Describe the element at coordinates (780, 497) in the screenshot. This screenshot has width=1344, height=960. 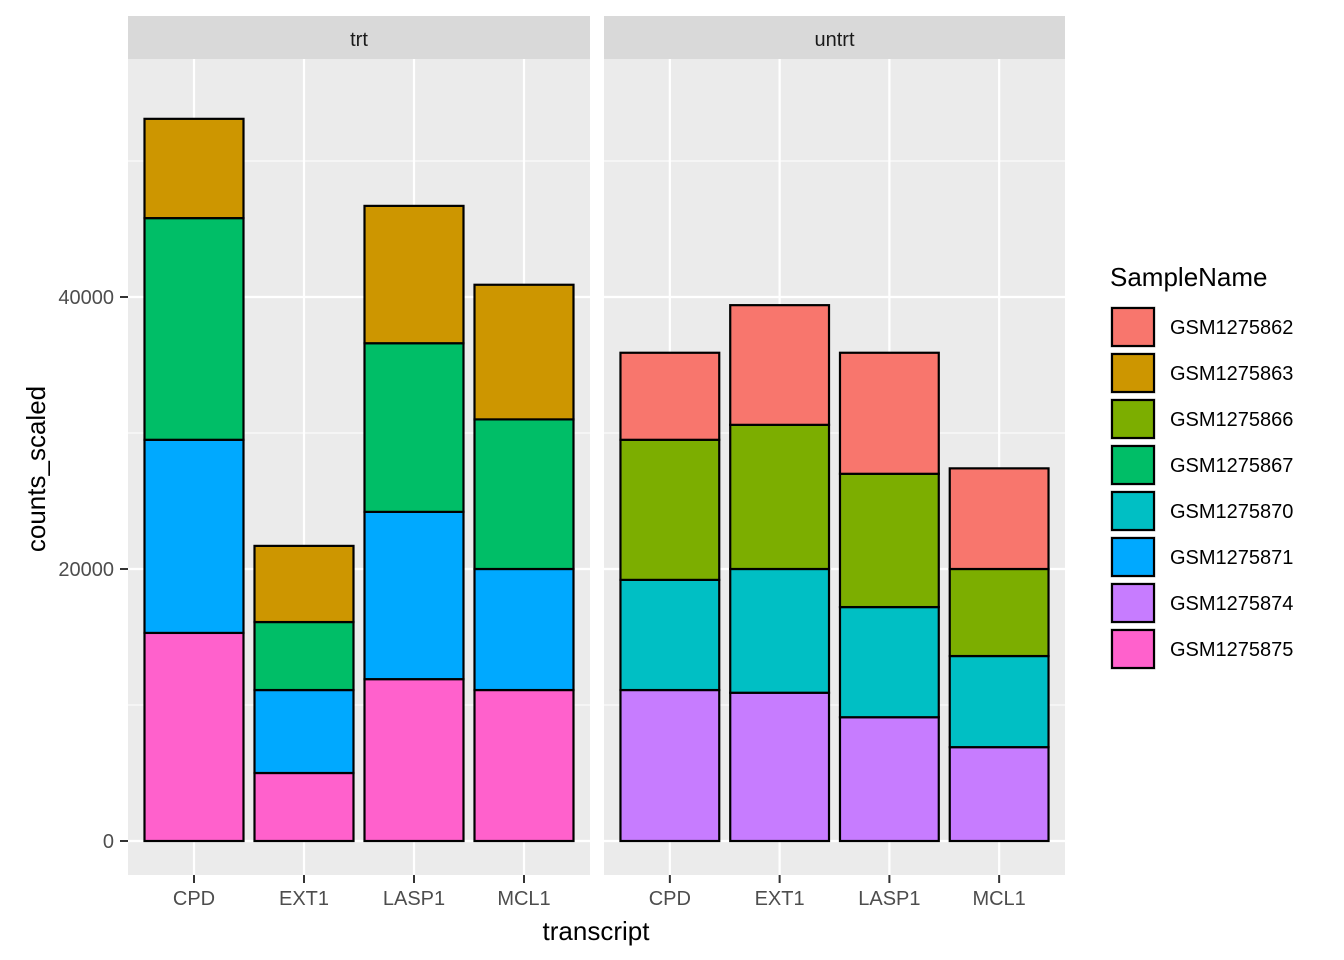
I see `bar-segment-untrt-EXT1-GSM1275866` at that location.